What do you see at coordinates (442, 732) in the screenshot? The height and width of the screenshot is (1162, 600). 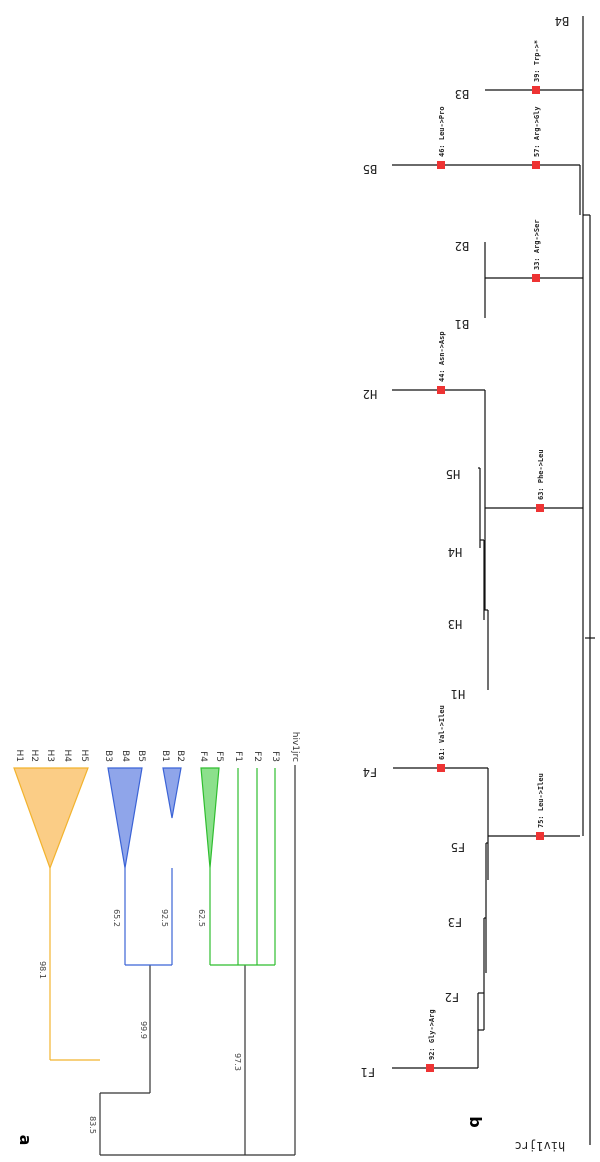 I see `mutation-label: 61: Val->Ileu` at bounding box center [442, 732].